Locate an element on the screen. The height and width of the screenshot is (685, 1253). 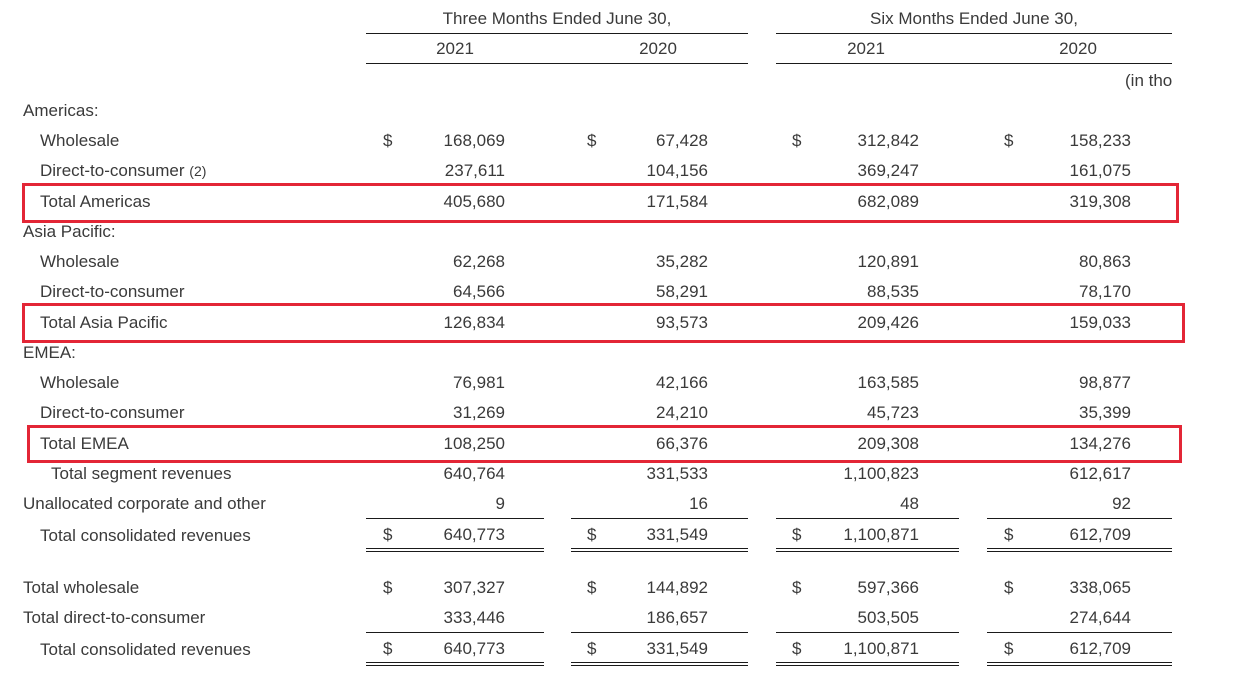
value-cell: 503,505 is located at coordinates (888, 617).